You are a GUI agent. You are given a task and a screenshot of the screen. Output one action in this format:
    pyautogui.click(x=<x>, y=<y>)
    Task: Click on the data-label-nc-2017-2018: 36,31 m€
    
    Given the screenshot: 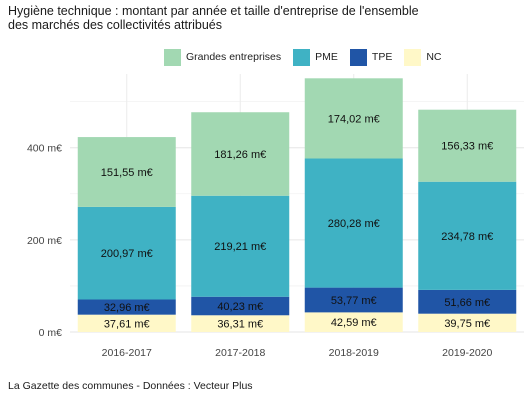 What is the action you would take?
    pyautogui.click(x=240, y=325)
    